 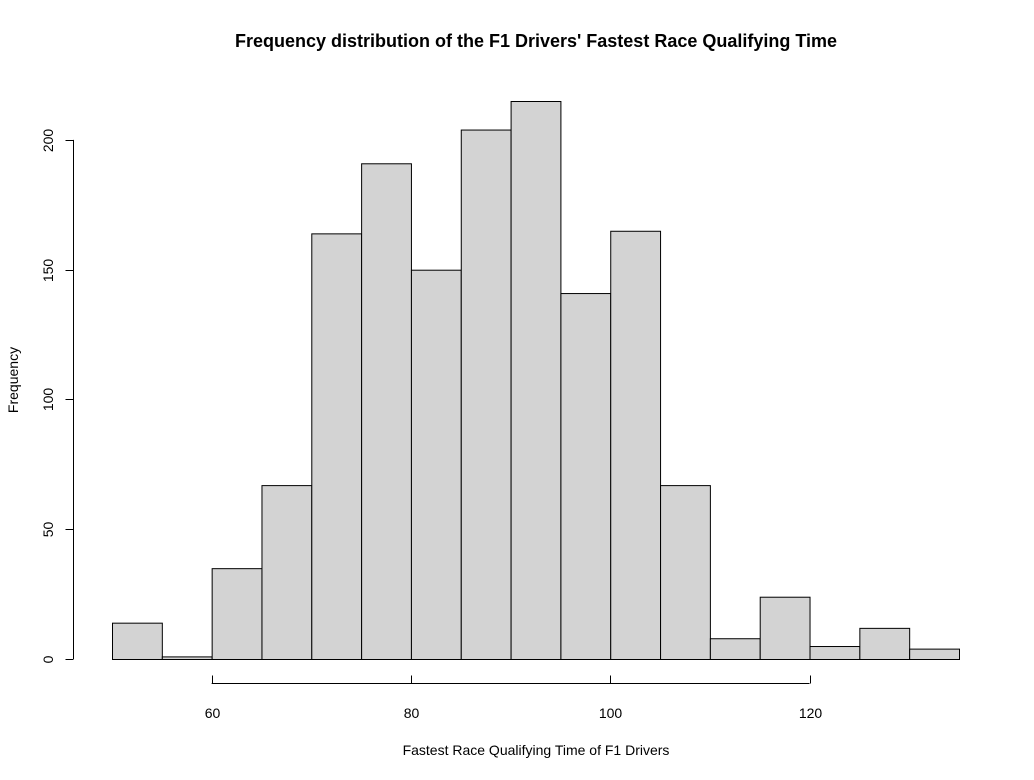 What do you see at coordinates (48, 400) in the screenshot?
I see `y-tick-label: 100` at bounding box center [48, 400].